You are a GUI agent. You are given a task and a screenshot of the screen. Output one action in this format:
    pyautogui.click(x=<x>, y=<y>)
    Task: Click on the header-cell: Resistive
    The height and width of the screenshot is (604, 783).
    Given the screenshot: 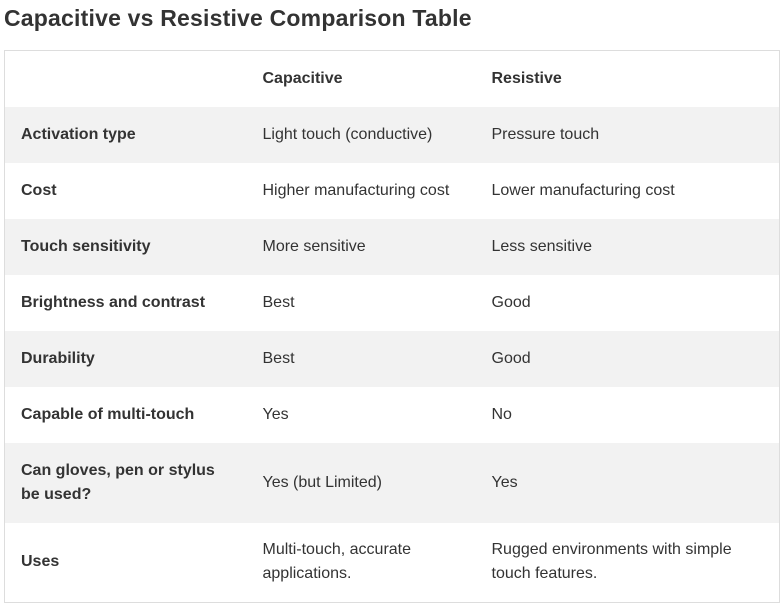 What is the action you would take?
    pyautogui.click(x=526, y=78)
    